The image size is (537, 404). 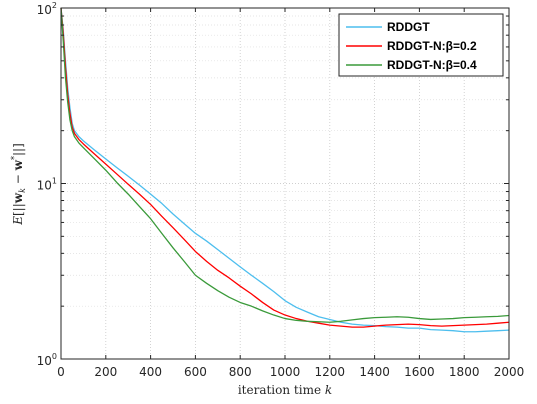 I want to click on x-tick-label: 2000, so click(x=509, y=372).